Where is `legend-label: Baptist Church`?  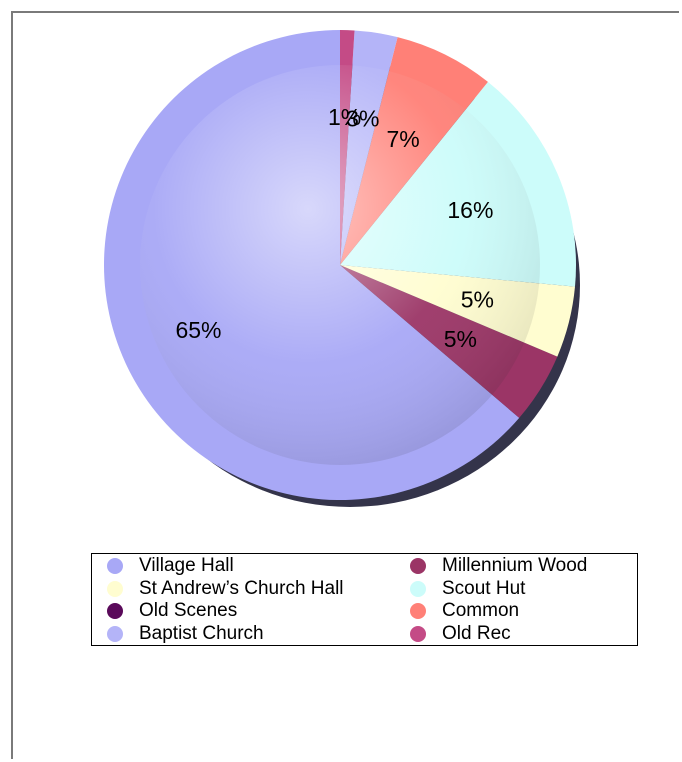
legend-label: Baptist Church is located at coordinates (201, 633).